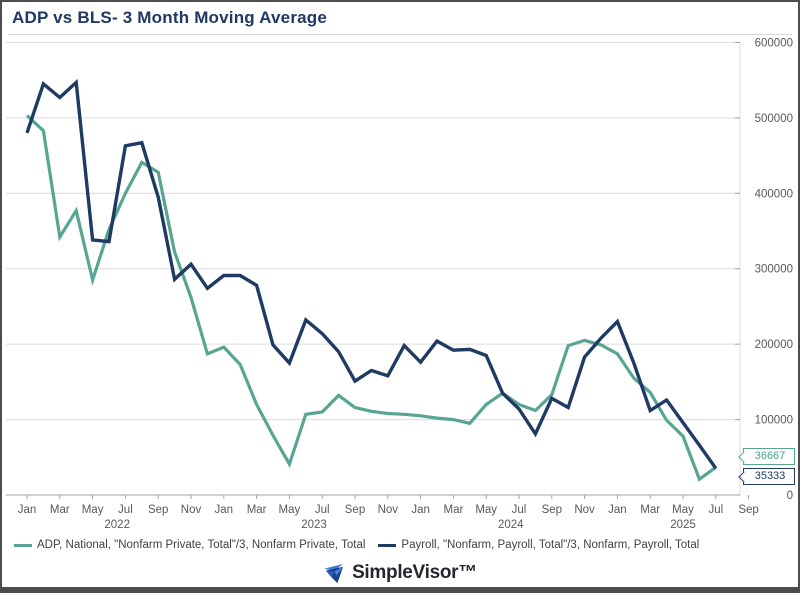 This screenshot has width=800, height=593. Describe the element at coordinates (414, 572) in the screenshot. I see `brand-text: SimpleVisor™` at that location.